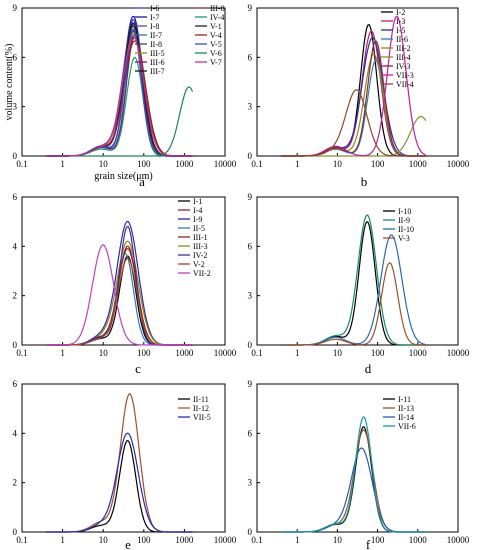 The height and width of the screenshot is (550, 480). What do you see at coordinates (216, 35) in the screenshot?
I see `legend-label: V-4` at bounding box center [216, 35].